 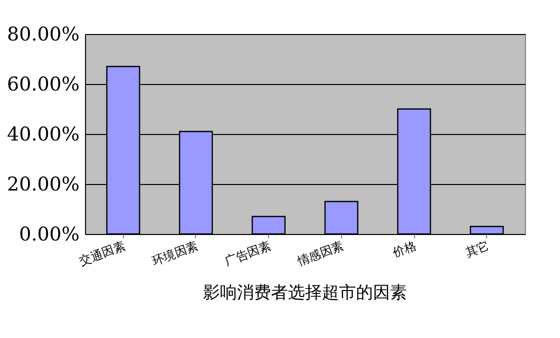 I want to click on x-tick-label: 交通因素, so click(x=102, y=253).